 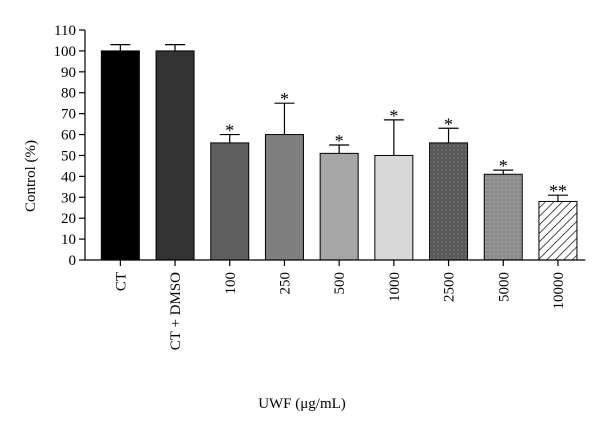 What do you see at coordinates (68, 73) in the screenshot?
I see `y-tick-label: 90` at bounding box center [68, 73].